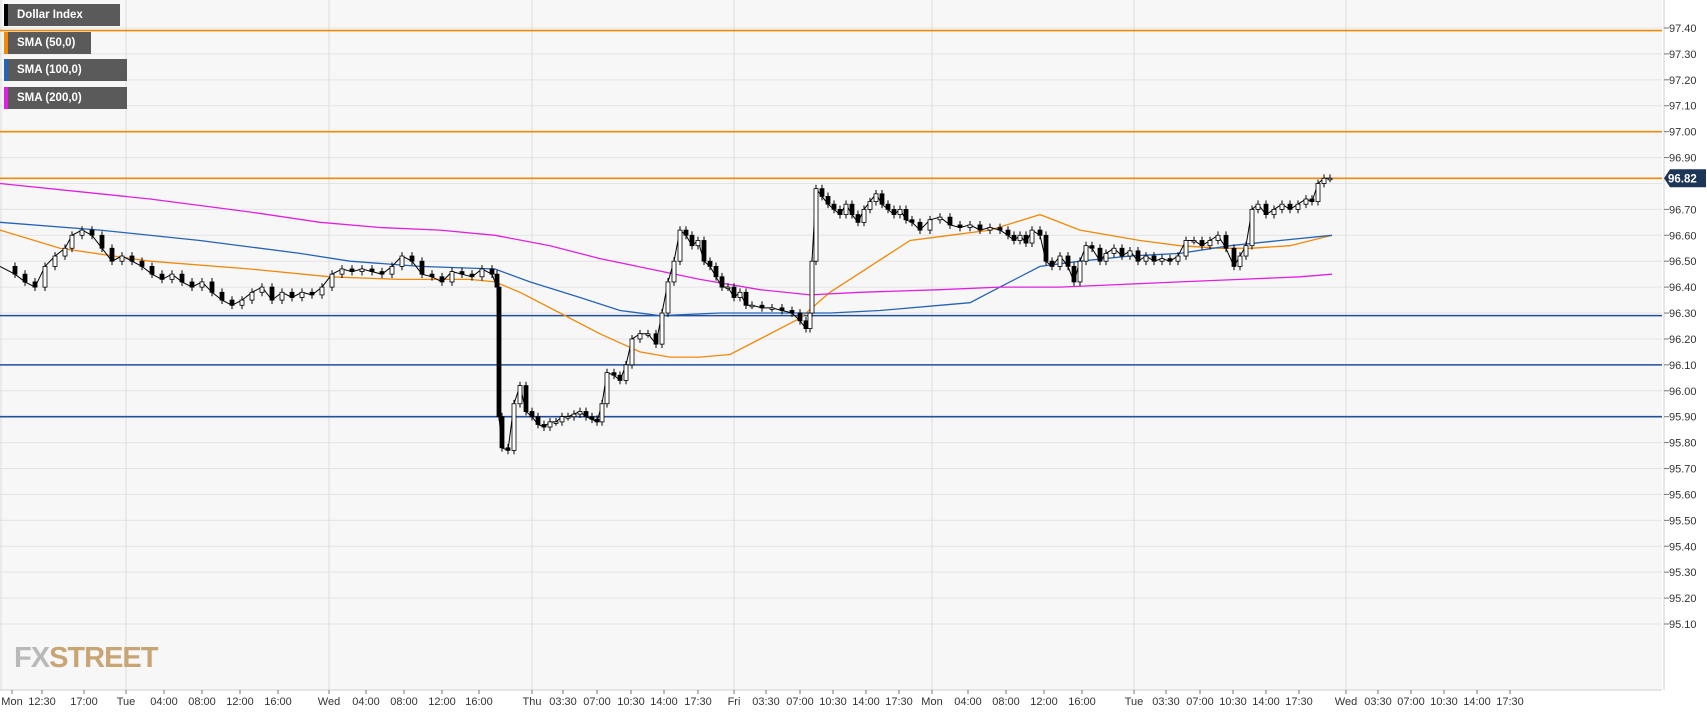 The width and height of the screenshot is (1707, 717). What do you see at coordinates (866, 702) in the screenshot?
I see `x-tick-label: 14:00` at bounding box center [866, 702].